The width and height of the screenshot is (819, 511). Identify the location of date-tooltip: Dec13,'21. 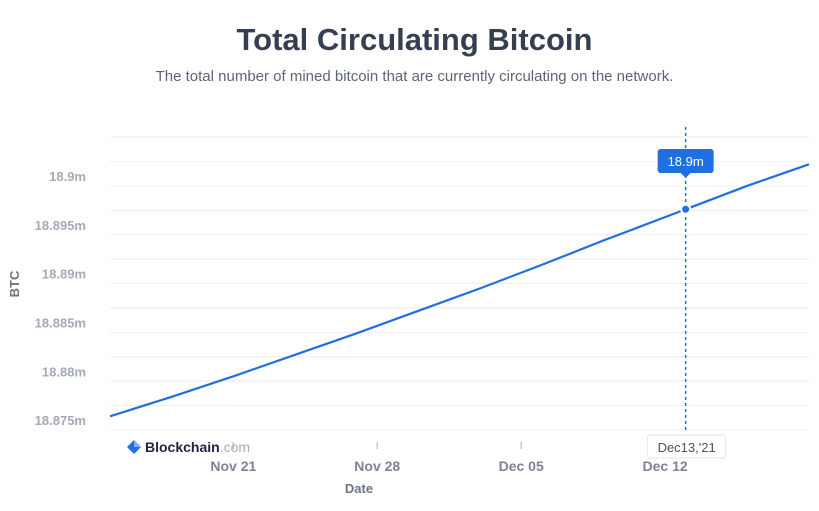
(687, 446).